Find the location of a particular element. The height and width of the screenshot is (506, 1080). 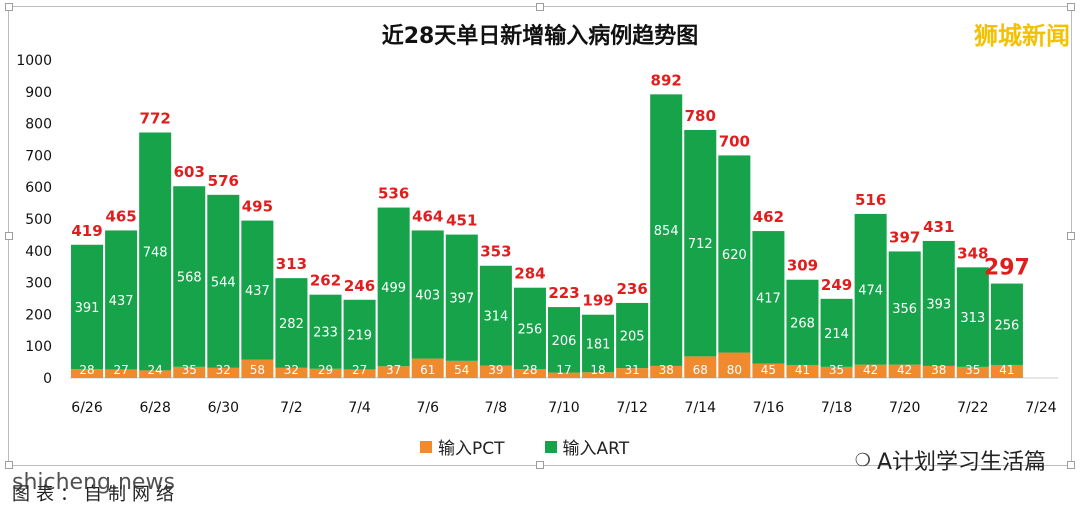

data-label-art: 282 is located at coordinates (291, 324).